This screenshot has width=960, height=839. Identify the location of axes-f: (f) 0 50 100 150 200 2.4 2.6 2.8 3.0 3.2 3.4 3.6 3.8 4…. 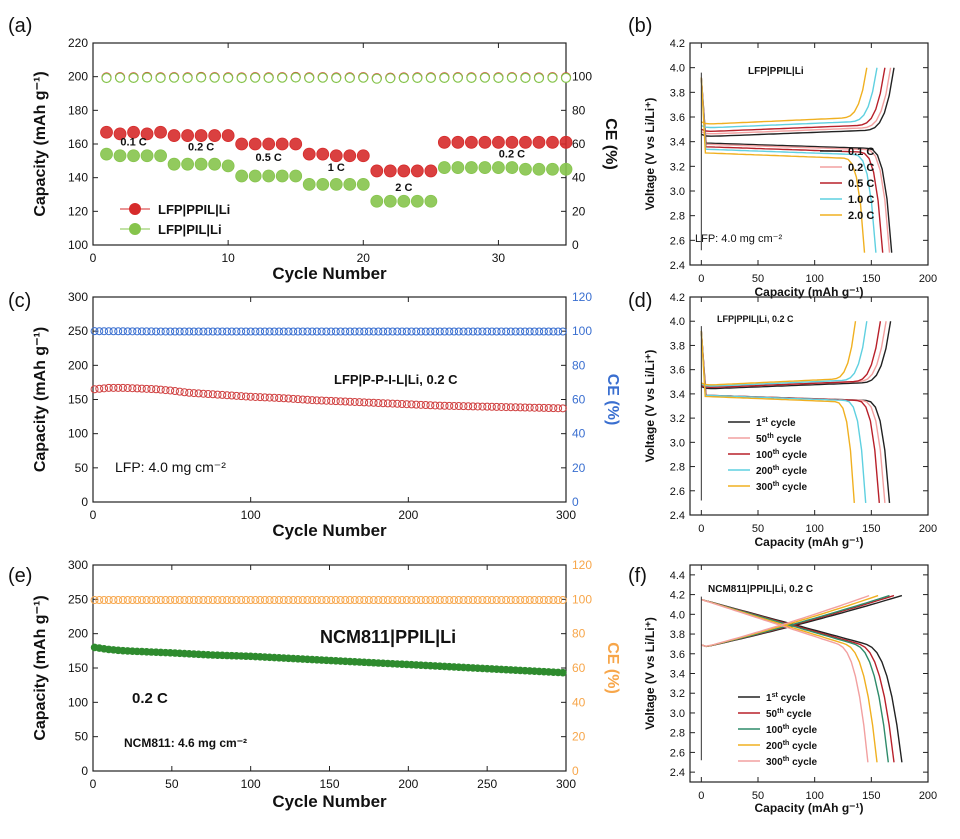
(782, 689).